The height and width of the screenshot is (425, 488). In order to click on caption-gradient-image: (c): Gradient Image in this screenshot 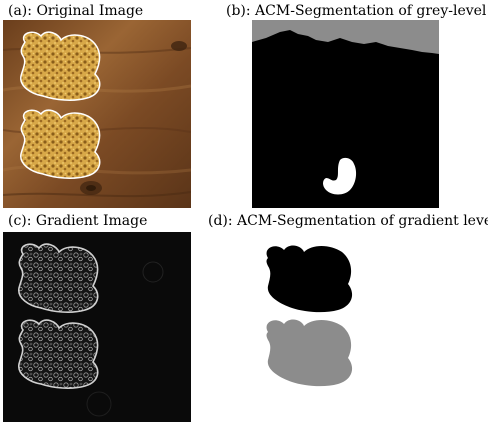, I will do `click(78, 221)`.